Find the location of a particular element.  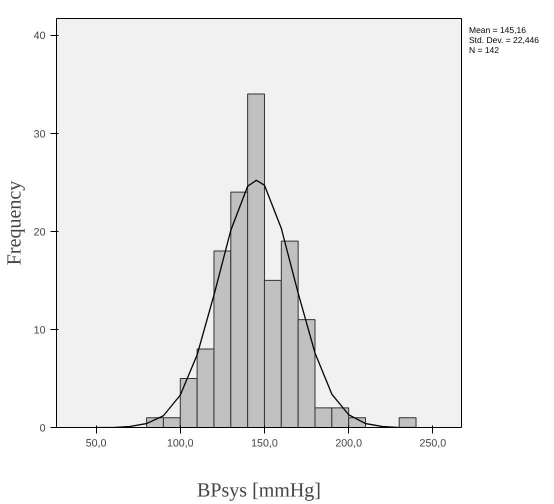

y-tick-label: 10 is located at coordinates (40, 330).